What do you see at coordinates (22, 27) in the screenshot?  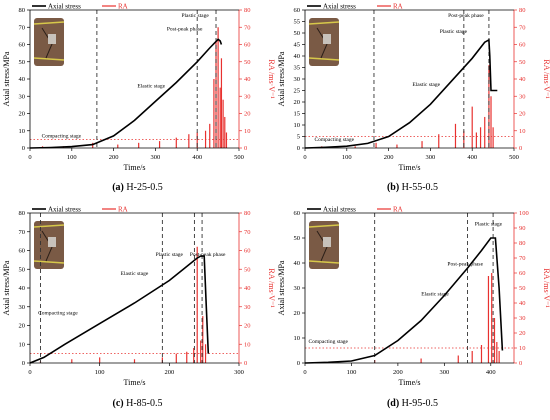 I see `y-tick-label: 70` at bounding box center [22, 27].